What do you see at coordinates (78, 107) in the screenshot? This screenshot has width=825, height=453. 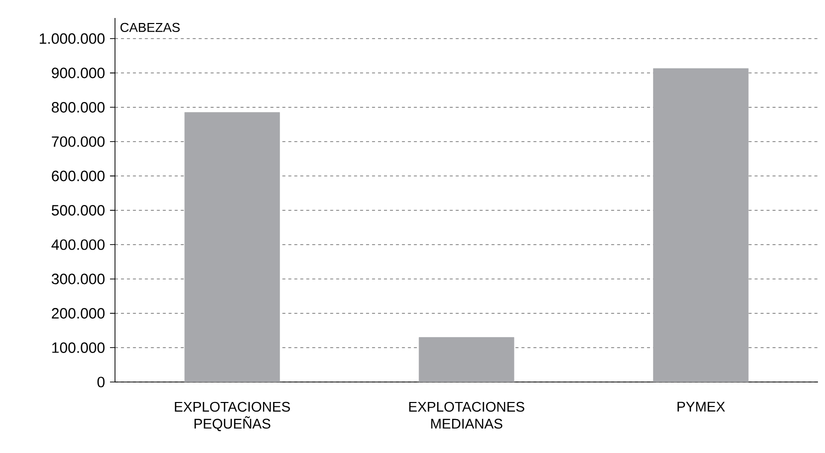 I see `y-tick-label: 800.000` at bounding box center [78, 107].